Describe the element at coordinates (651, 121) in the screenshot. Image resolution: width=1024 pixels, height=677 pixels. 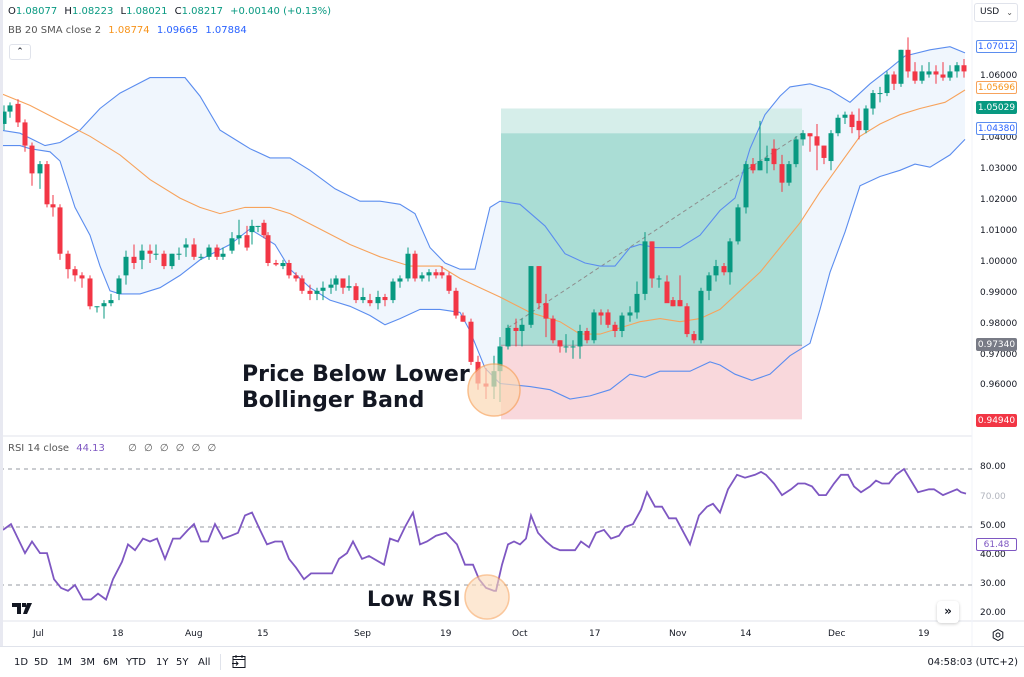
I see `profit-zone-upper` at that location.